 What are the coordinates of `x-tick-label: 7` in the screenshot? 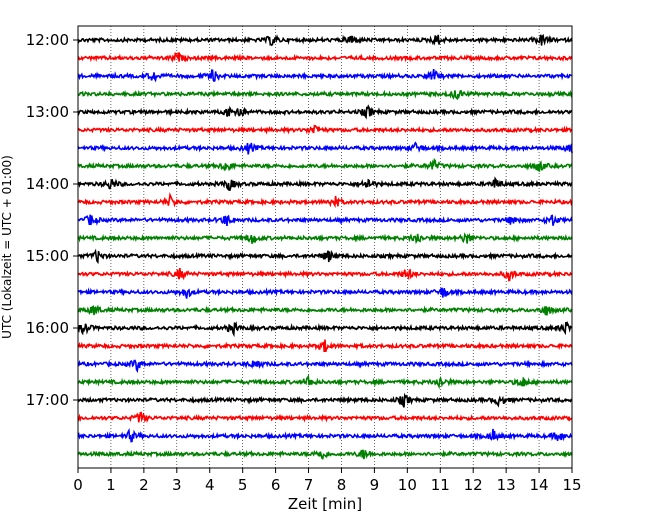 It's located at (309, 485).